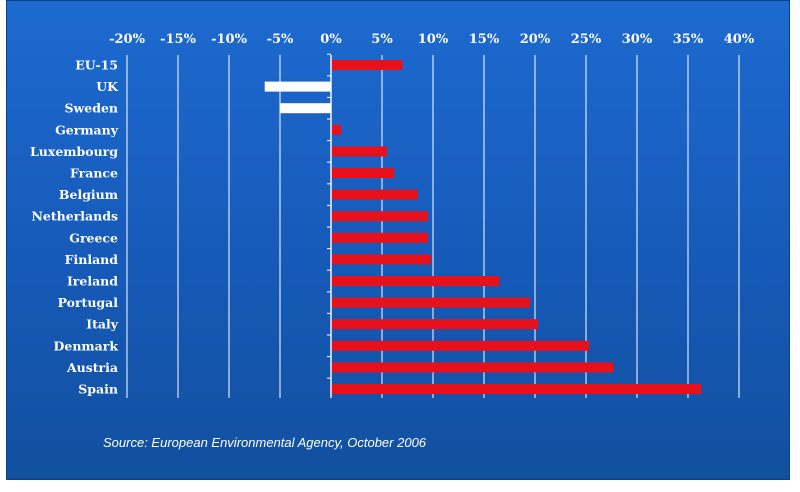  What do you see at coordinates (92, 281) in the screenshot?
I see `category-label: Ireland` at bounding box center [92, 281].